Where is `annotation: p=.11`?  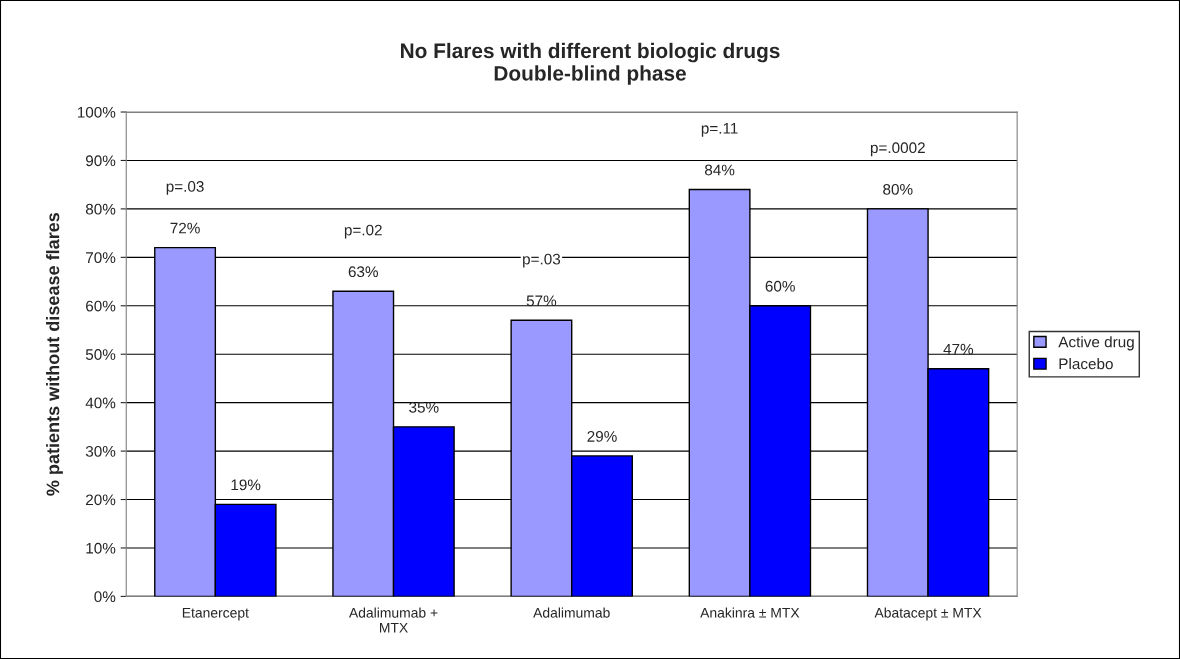 annotation: p=.11 is located at coordinates (719, 130).